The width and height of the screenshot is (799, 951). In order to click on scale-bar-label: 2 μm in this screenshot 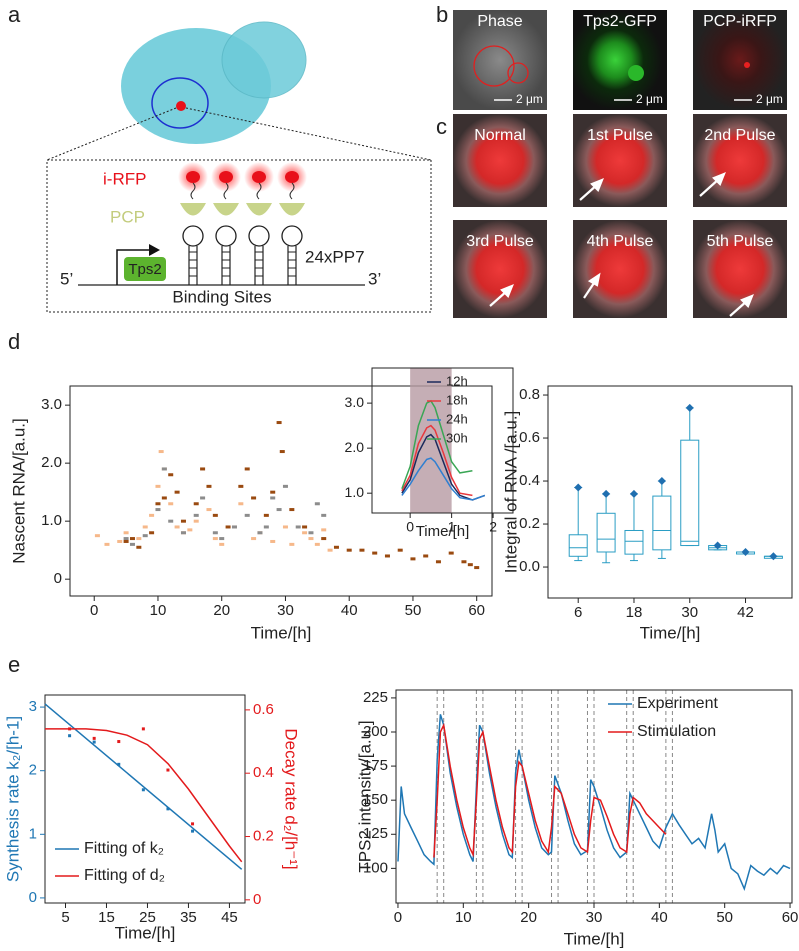, I will do `click(649, 99)`.